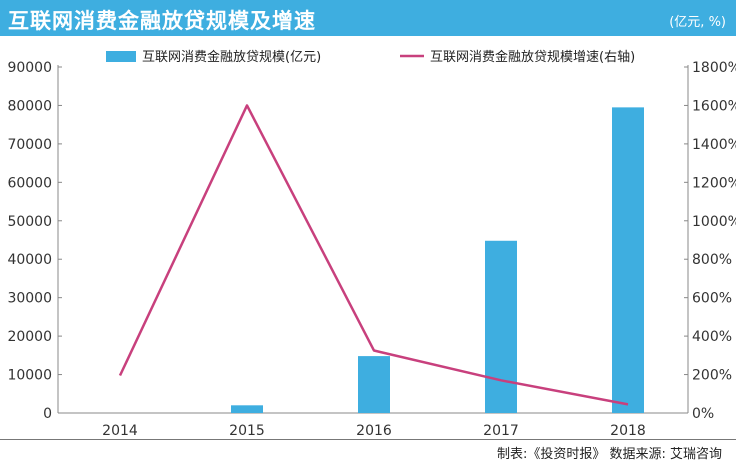  Describe the element at coordinates (121, 56) in the screenshot. I see `legend-bar-swatch` at that location.